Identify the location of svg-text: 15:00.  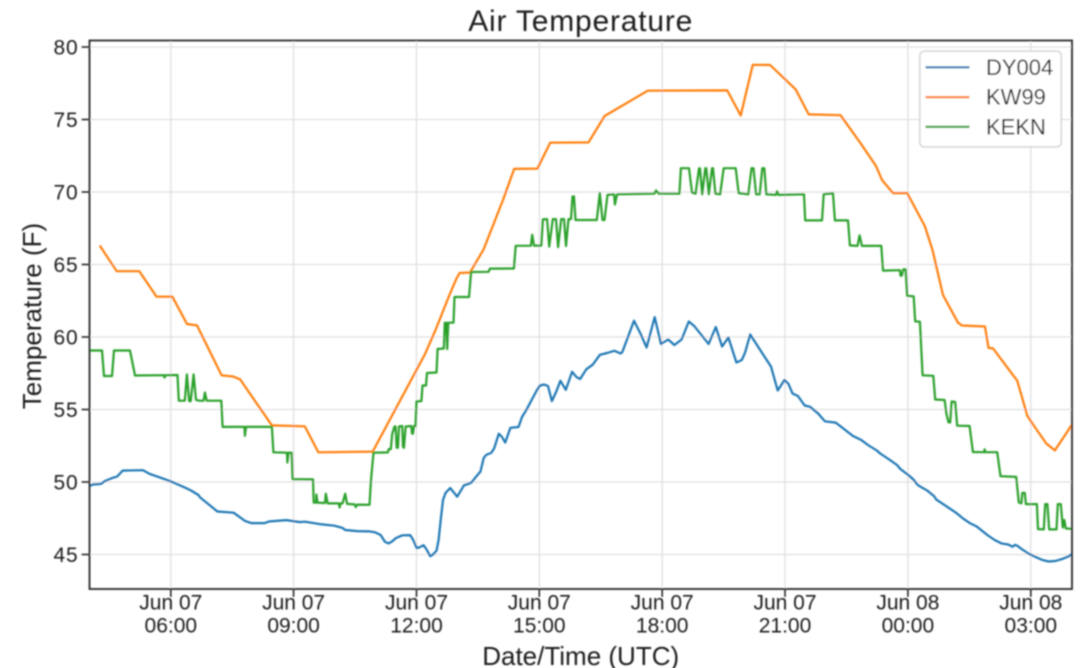
(539, 626).